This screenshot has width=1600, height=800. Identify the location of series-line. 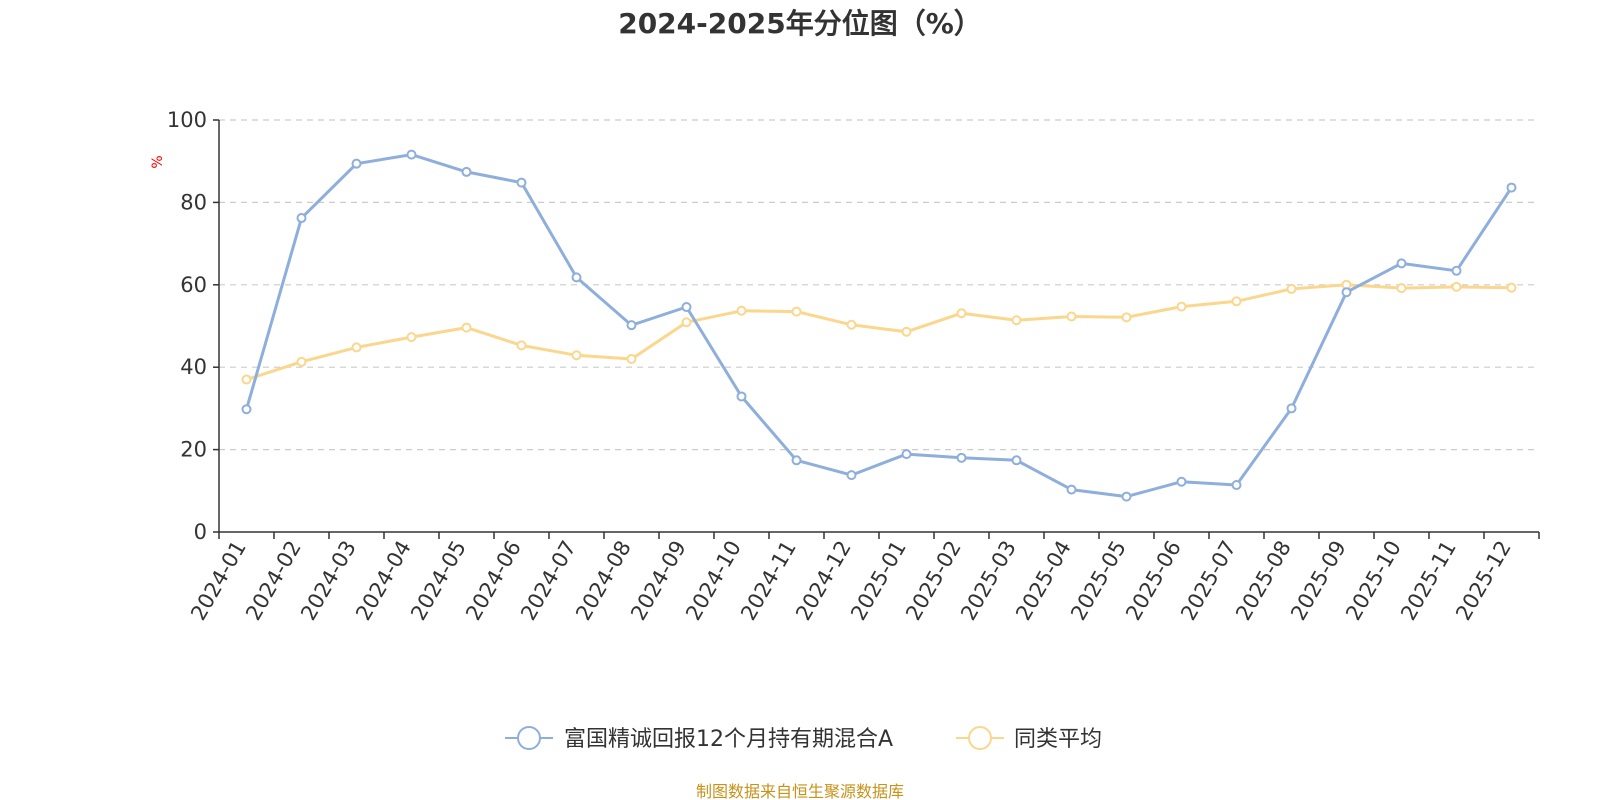
(879, 332).